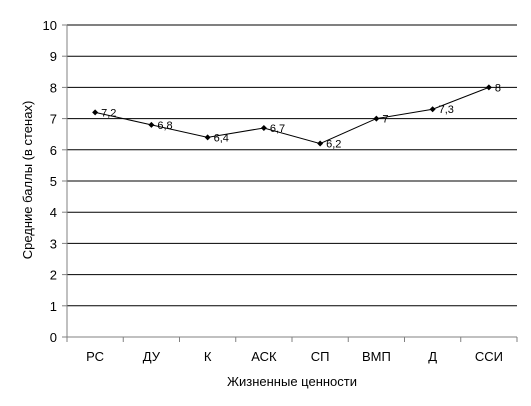 The height and width of the screenshot is (406, 531). What do you see at coordinates (320, 356) in the screenshot?
I see `x-tick-label: СП` at bounding box center [320, 356].